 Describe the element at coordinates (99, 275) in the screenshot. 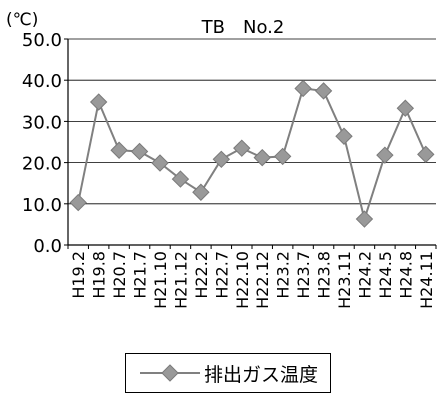

I see `x-tick-label: H19.8` at that location.